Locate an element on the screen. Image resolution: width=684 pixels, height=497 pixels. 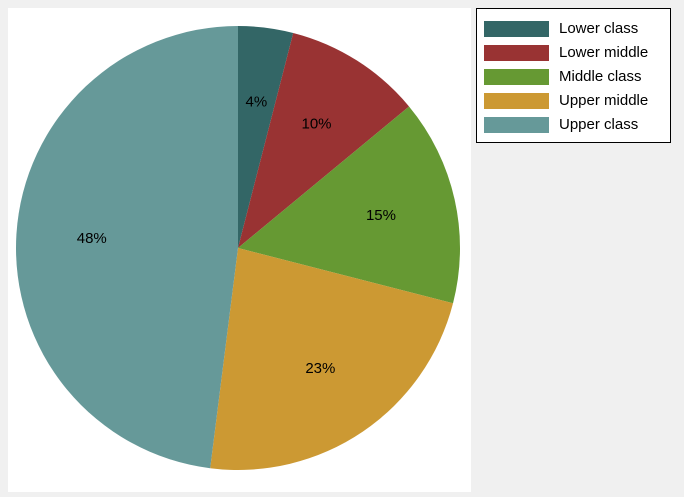
legend-label: Upper middle is located at coordinates (603, 100).